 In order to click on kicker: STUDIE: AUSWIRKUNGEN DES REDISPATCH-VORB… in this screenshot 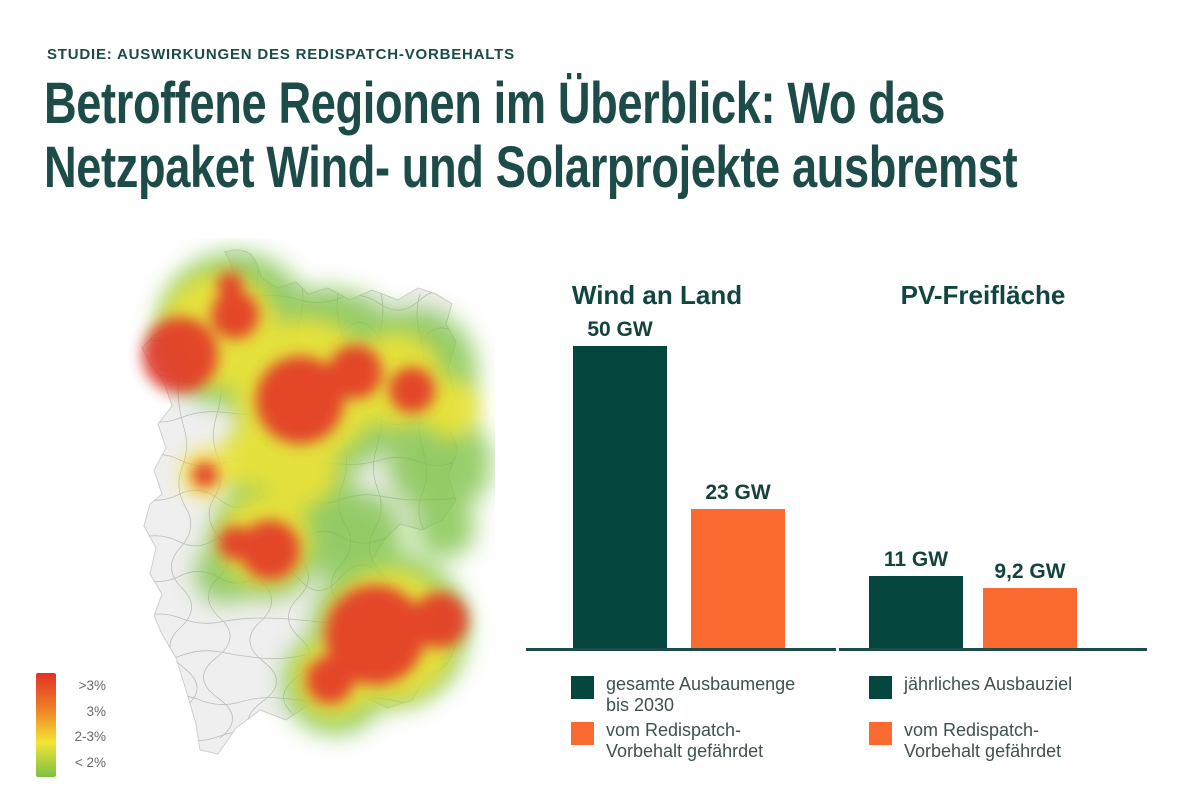, I will do `click(281, 54)`.